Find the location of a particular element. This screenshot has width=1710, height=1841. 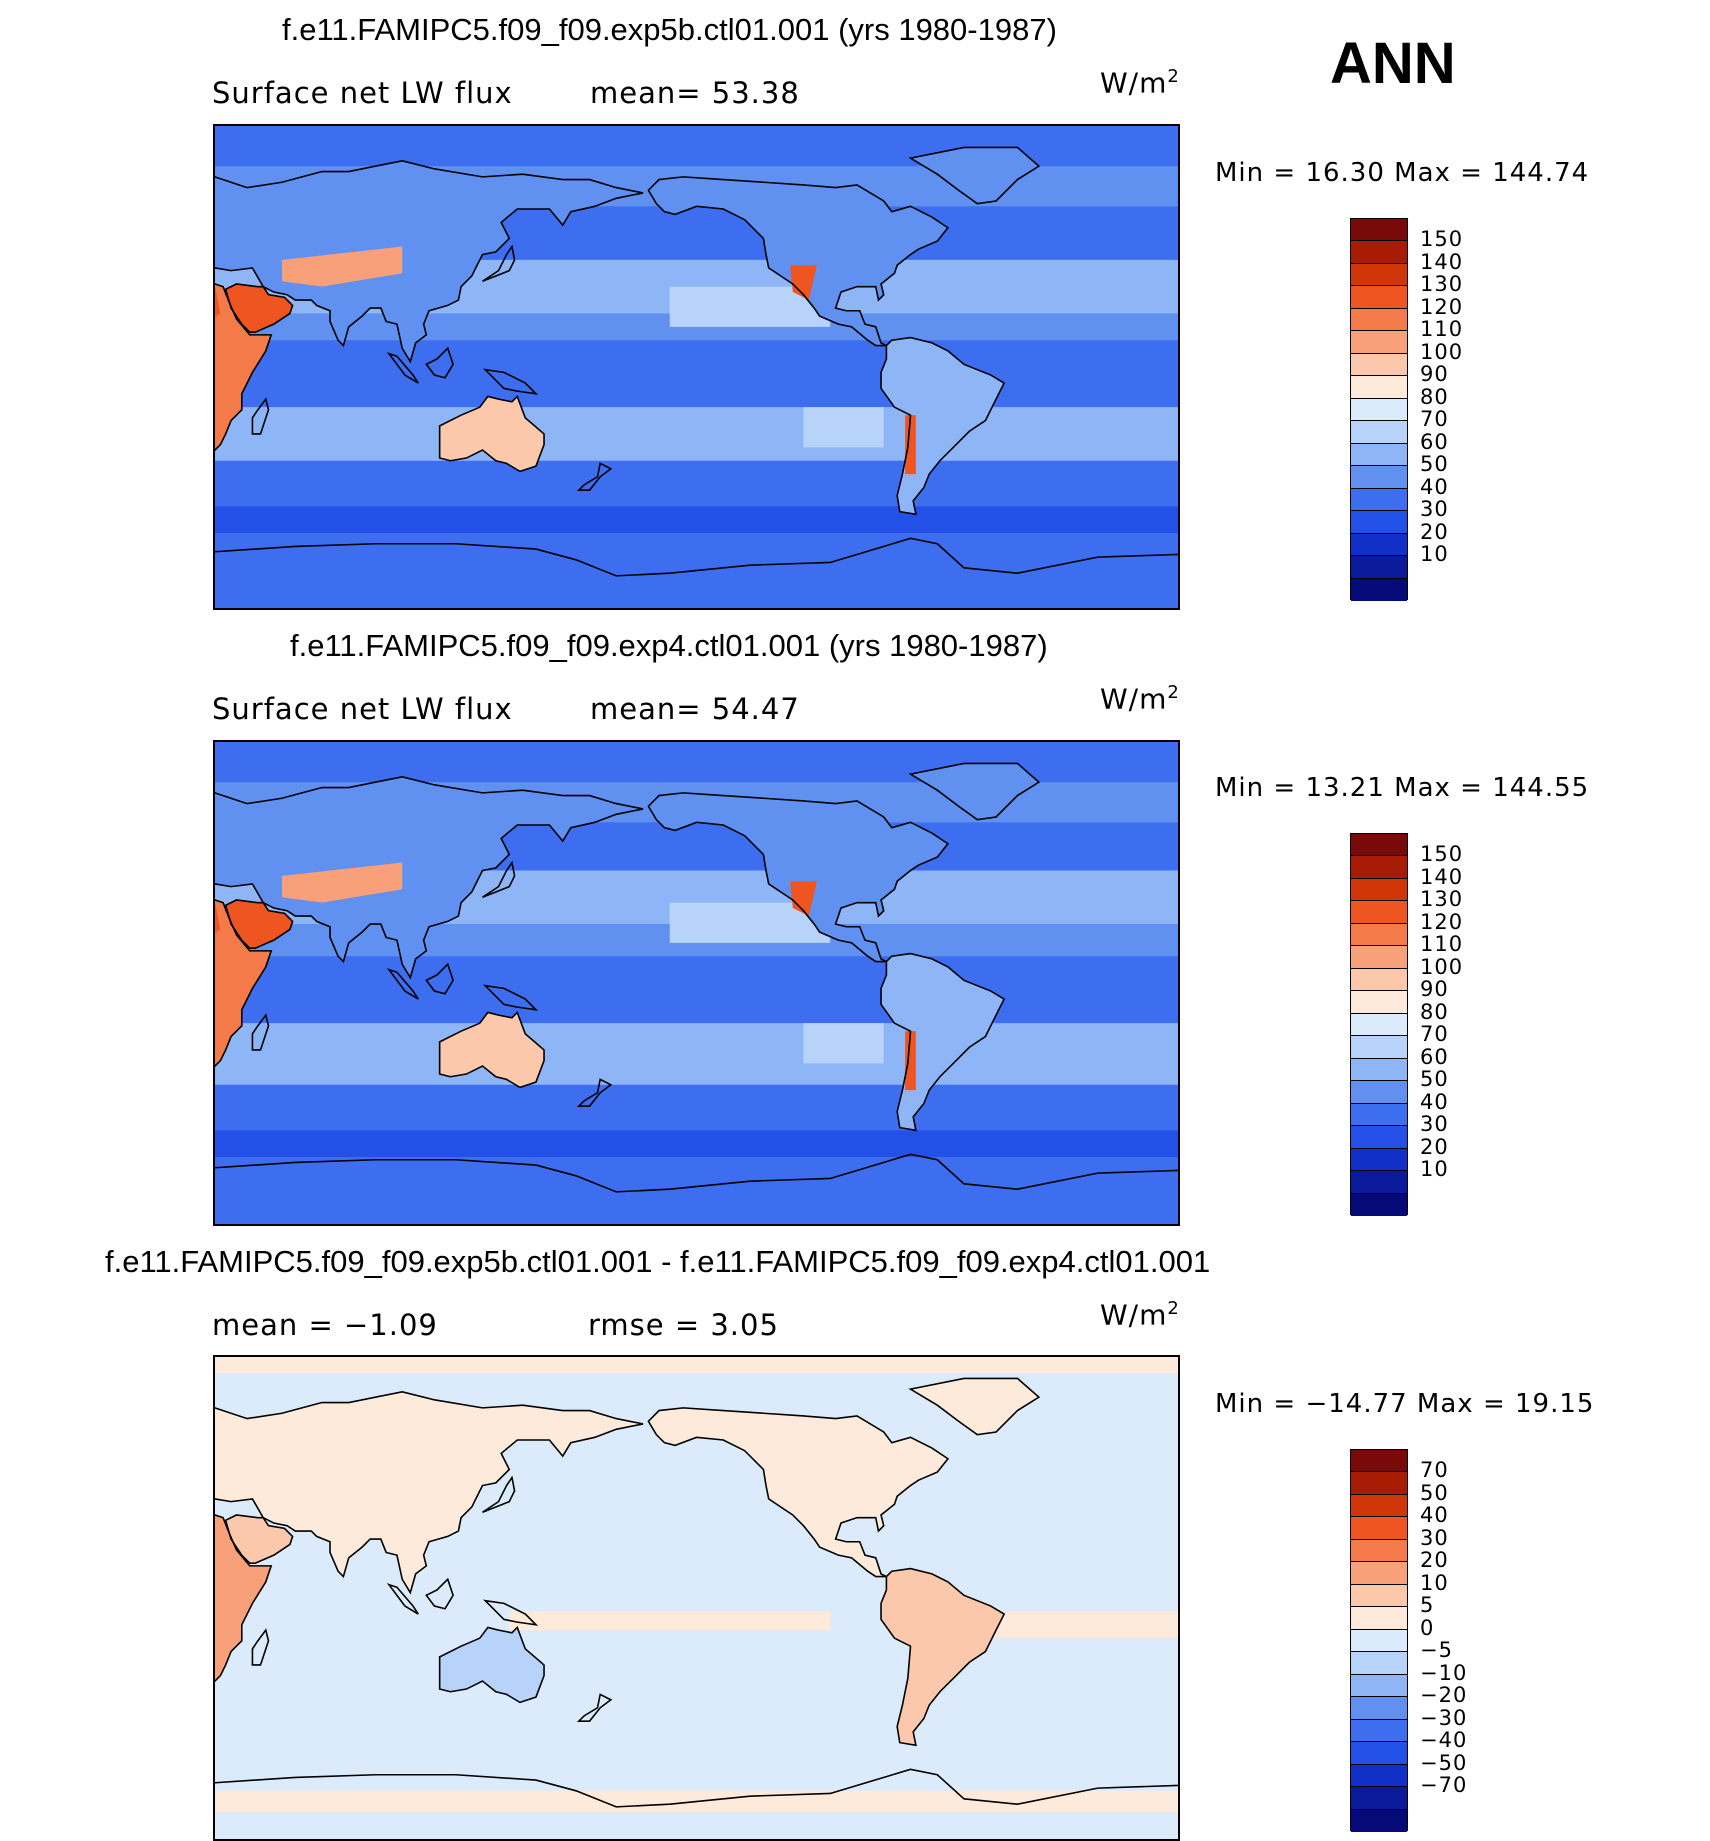

colorbar-tick-label: 20 is located at coordinates (1434, 1560).